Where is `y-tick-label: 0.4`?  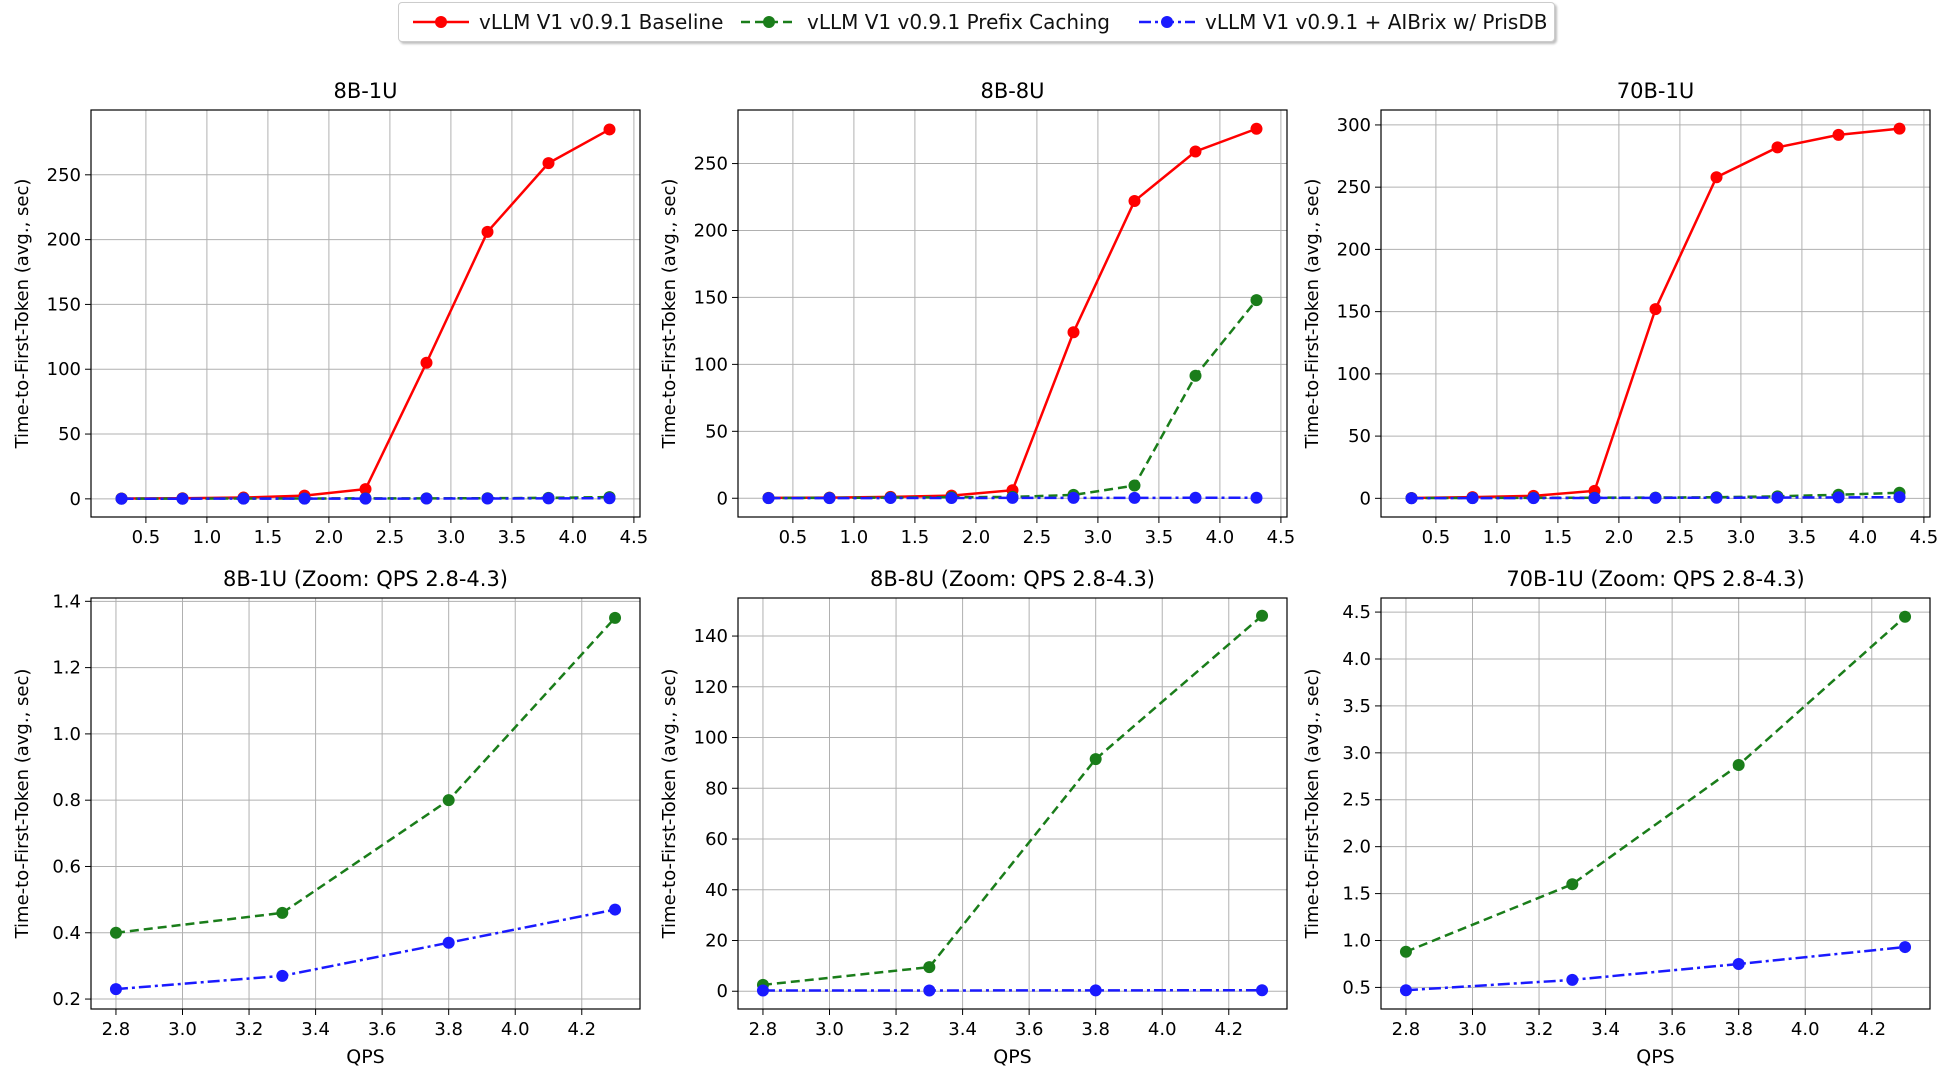
y-tick-label: 0.4 is located at coordinates (66, 933).